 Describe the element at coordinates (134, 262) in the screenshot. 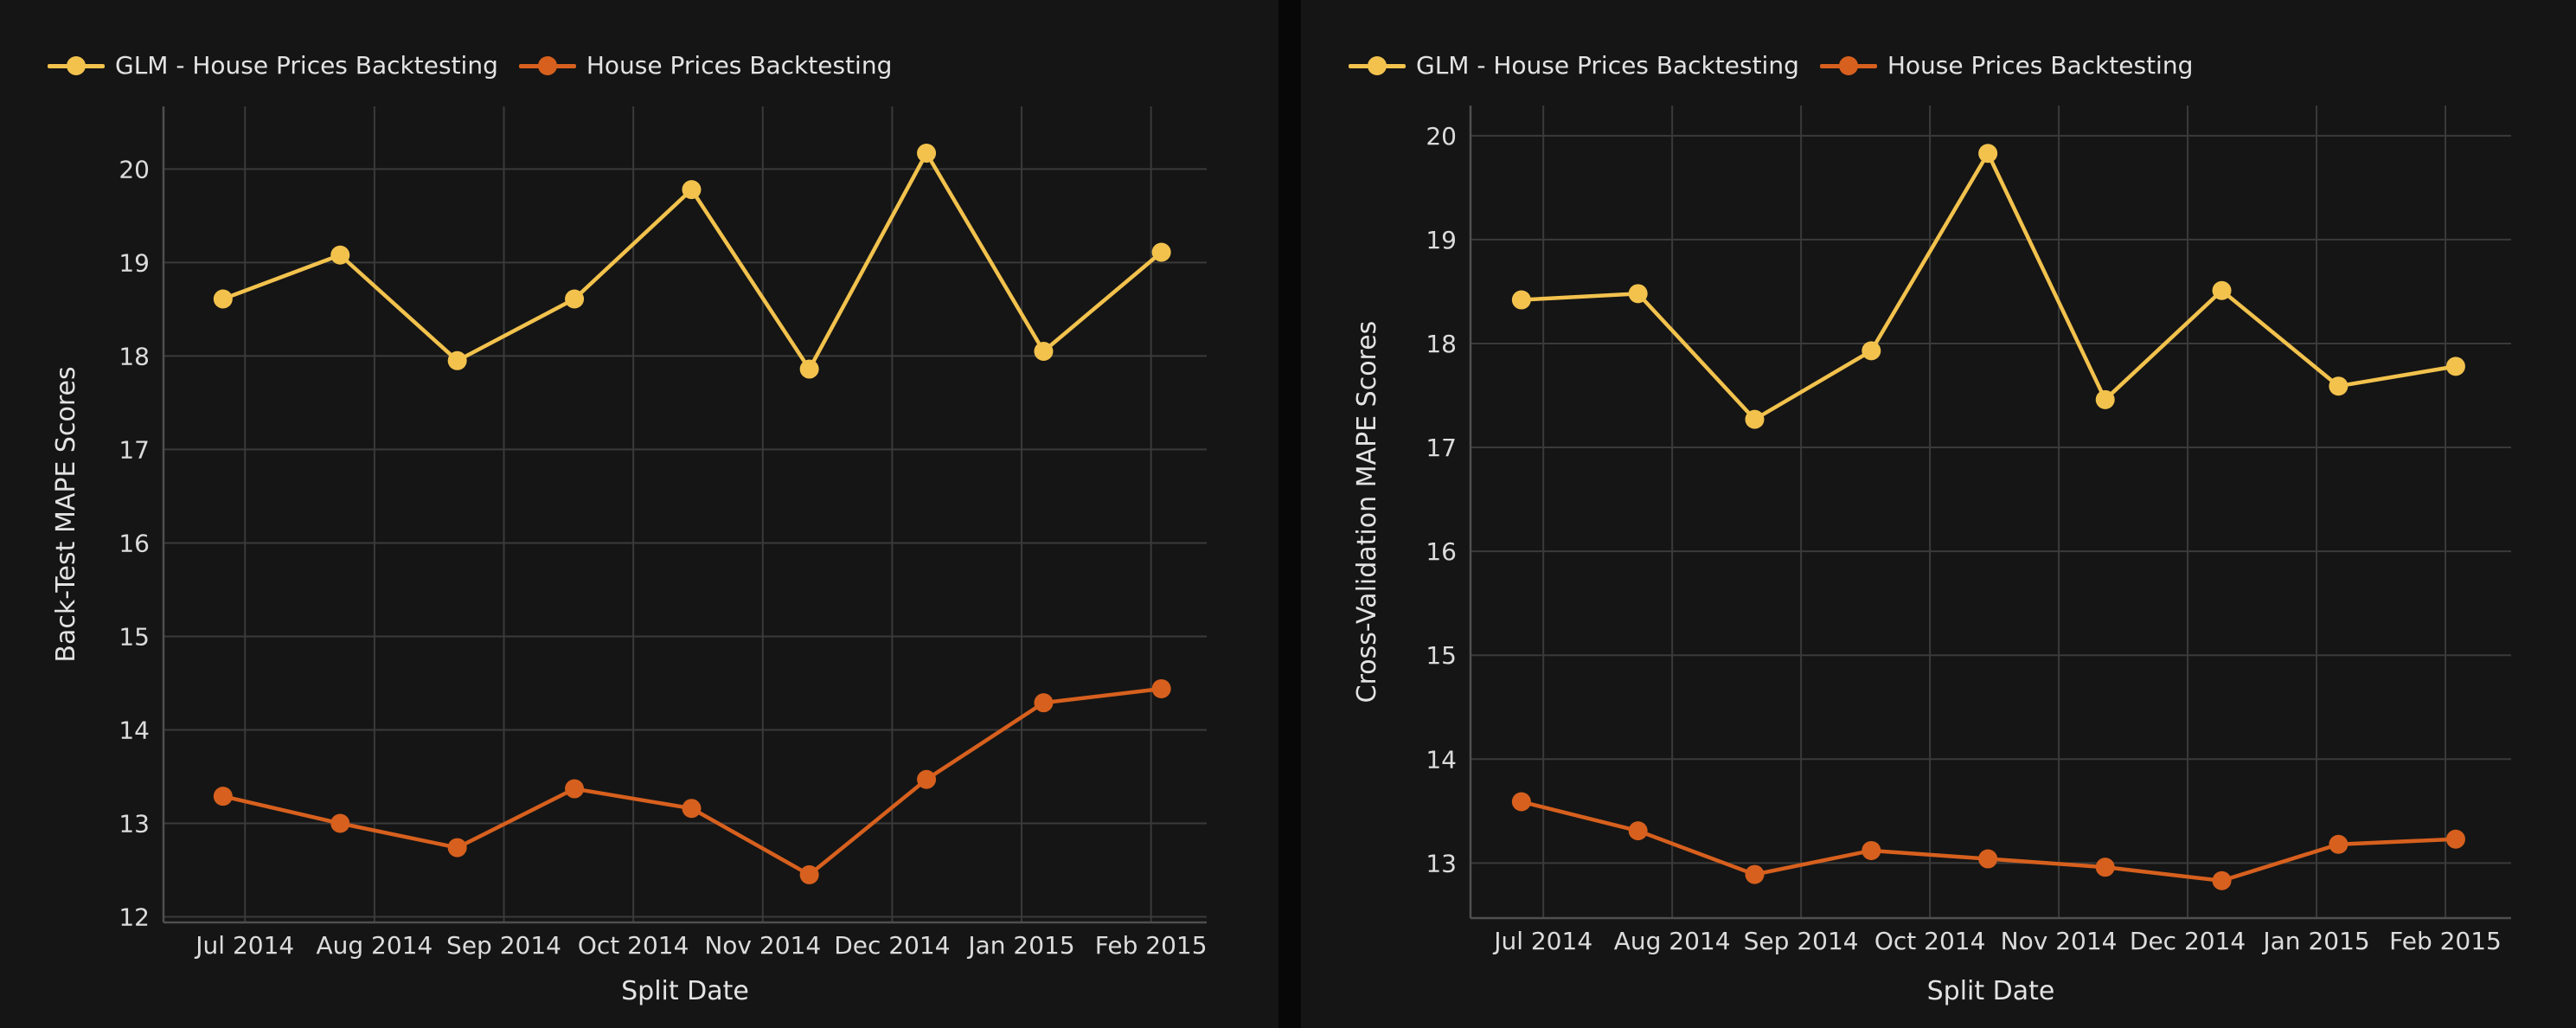

I see `y-tick-label: 19` at that location.